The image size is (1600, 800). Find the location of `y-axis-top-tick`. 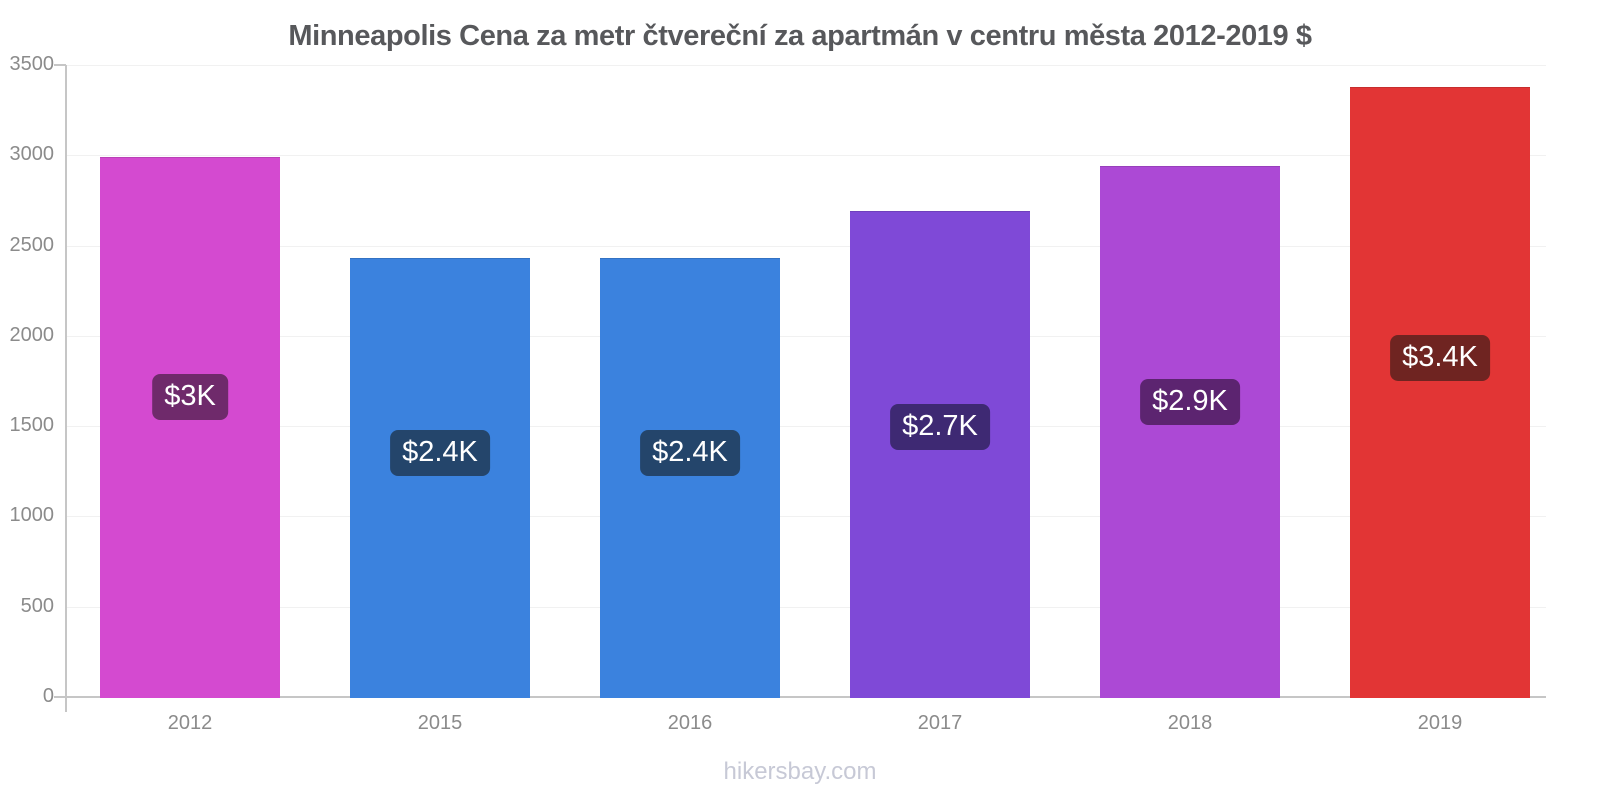

y-axis-top-tick is located at coordinates (60, 65).